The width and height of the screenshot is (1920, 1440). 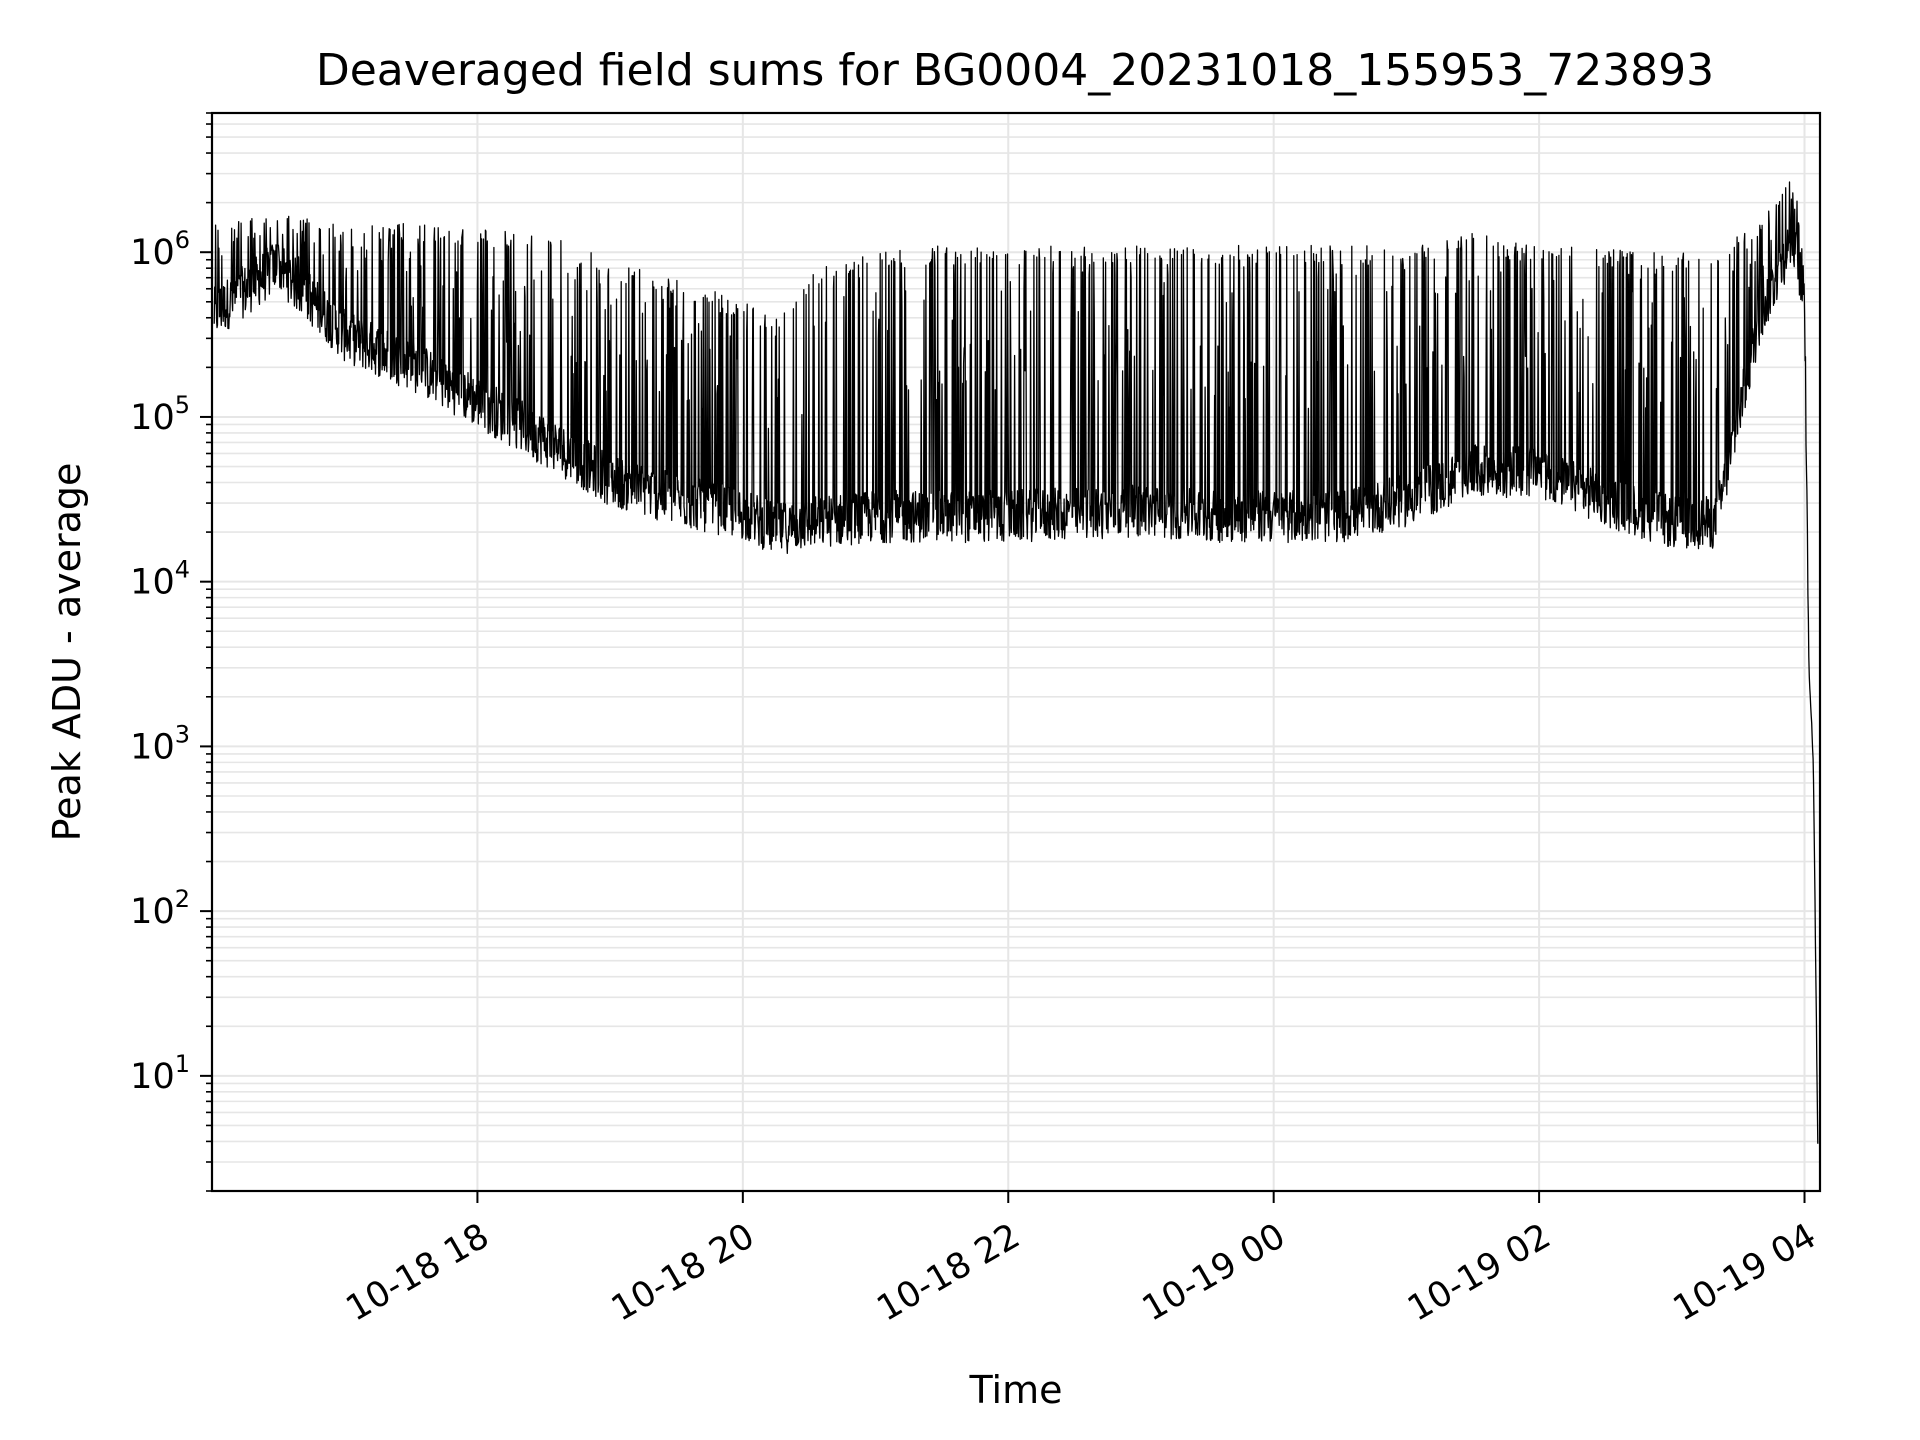 What do you see at coordinates (418, 1272) in the screenshot?
I see `x-tick-label: 10-18 18` at bounding box center [418, 1272].